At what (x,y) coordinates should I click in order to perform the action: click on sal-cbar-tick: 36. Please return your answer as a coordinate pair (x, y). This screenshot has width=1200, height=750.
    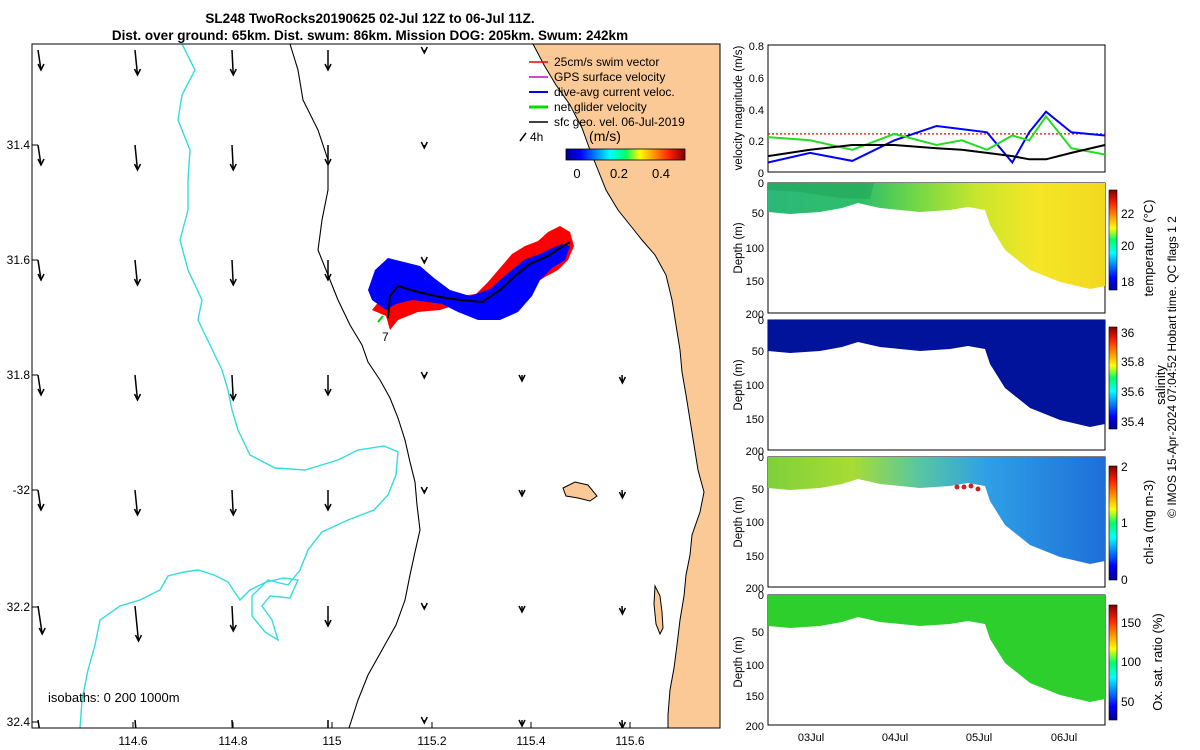
    Looking at the image, I should click on (1128, 333).